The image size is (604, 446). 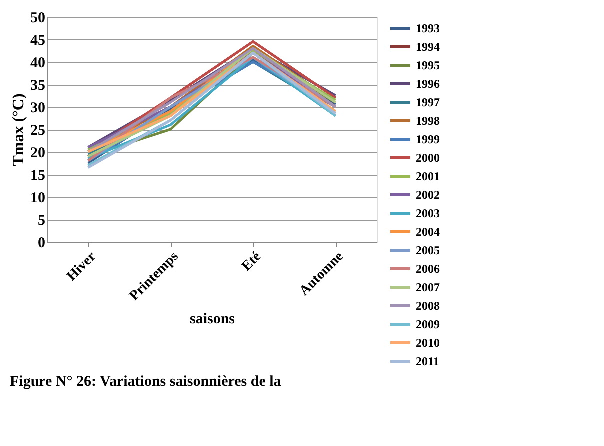 I want to click on legend-label: 2009, so click(x=428, y=325).